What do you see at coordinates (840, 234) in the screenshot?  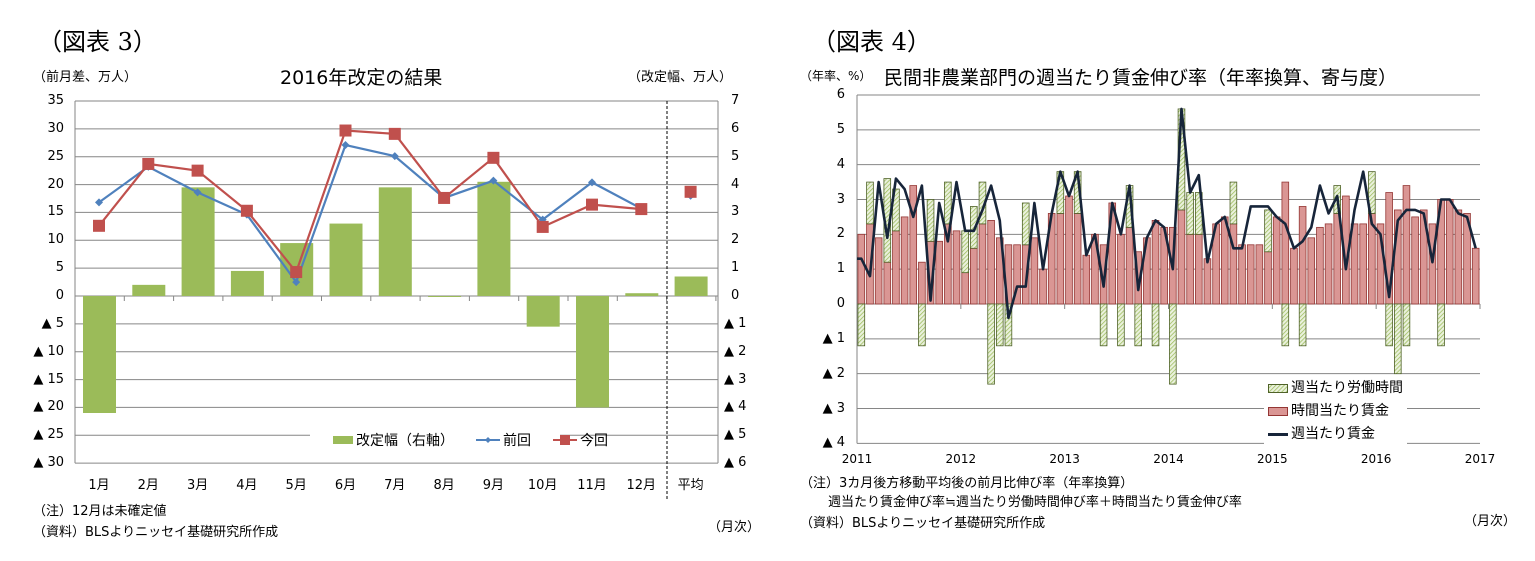 I see `y-tick-label: 2` at bounding box center [840, 234].